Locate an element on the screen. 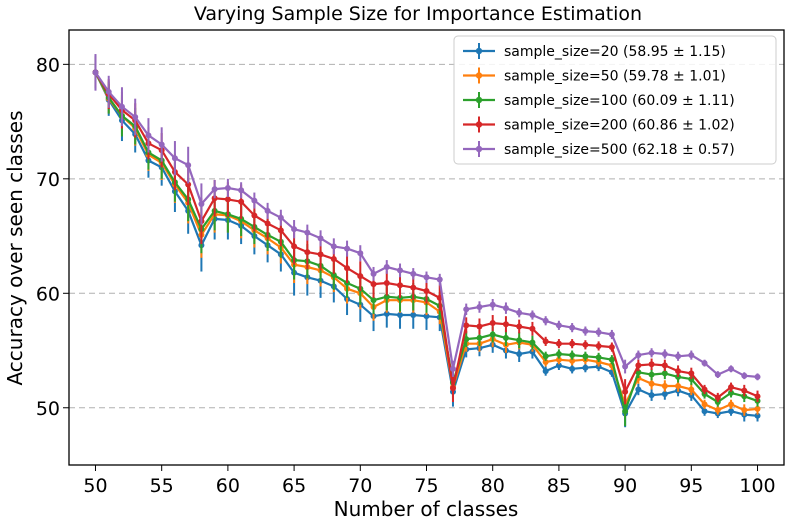  x-tick-label: 50 is located at coordinates (95, 486).